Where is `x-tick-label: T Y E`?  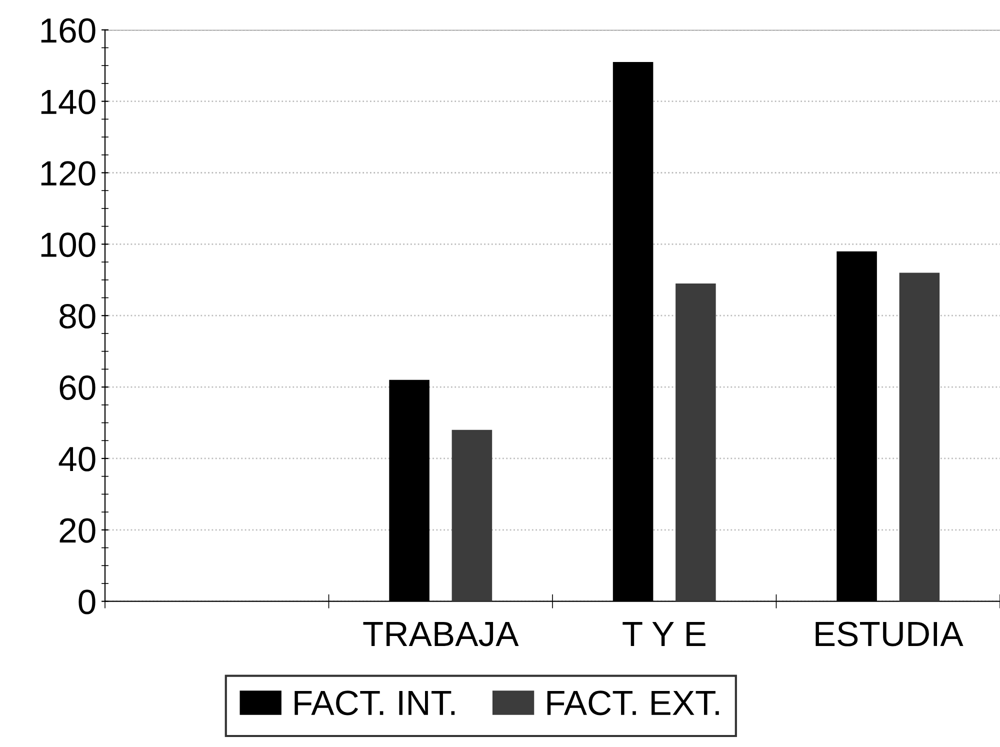 x-tick-label: T Y E is located at coordinates (664, 634).